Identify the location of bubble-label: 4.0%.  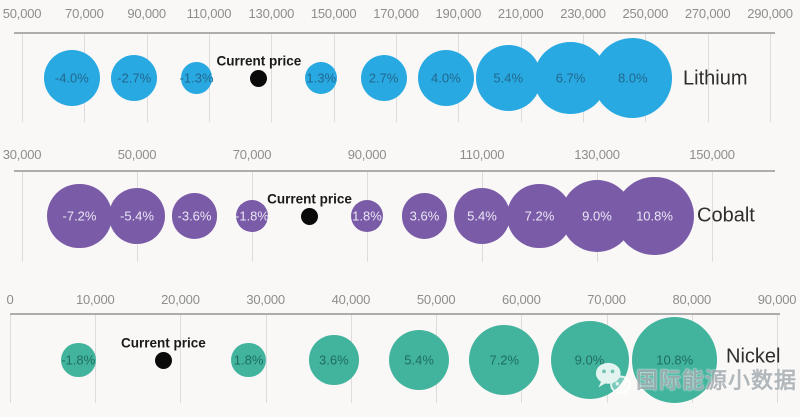
(446, 78).